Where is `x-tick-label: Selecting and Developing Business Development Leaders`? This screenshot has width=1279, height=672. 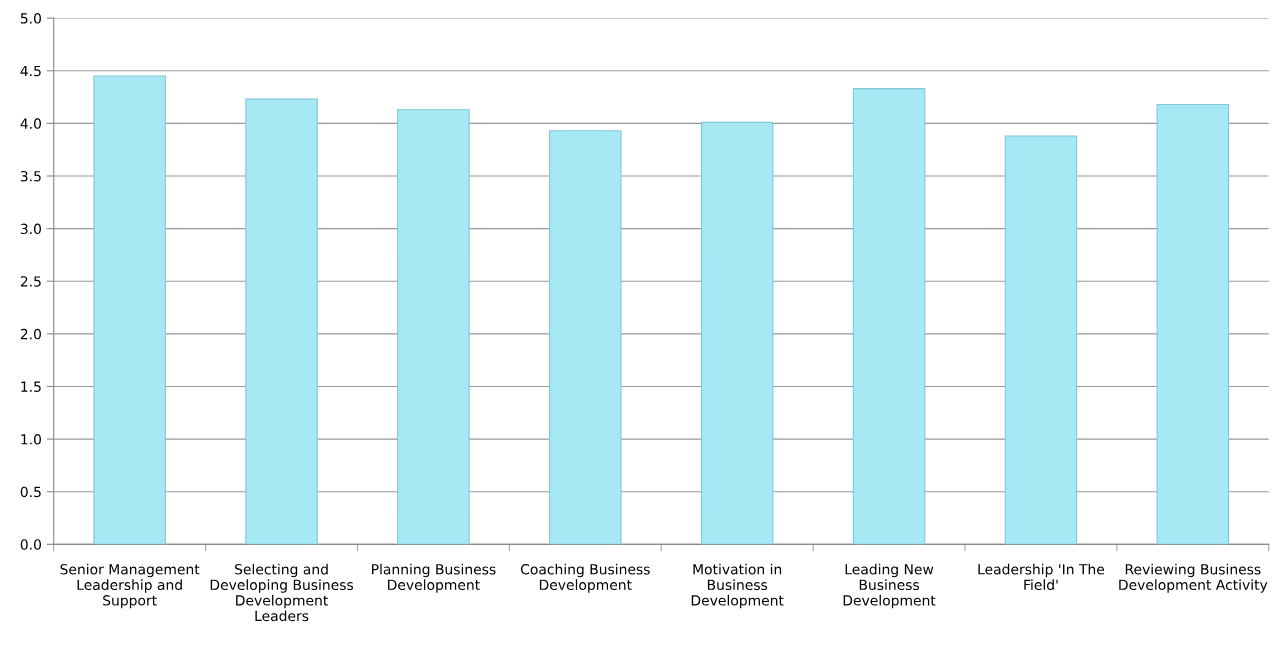 x-tick-label: Selecting and Developing Business Development Leaders is located at coordinates (282, 592).